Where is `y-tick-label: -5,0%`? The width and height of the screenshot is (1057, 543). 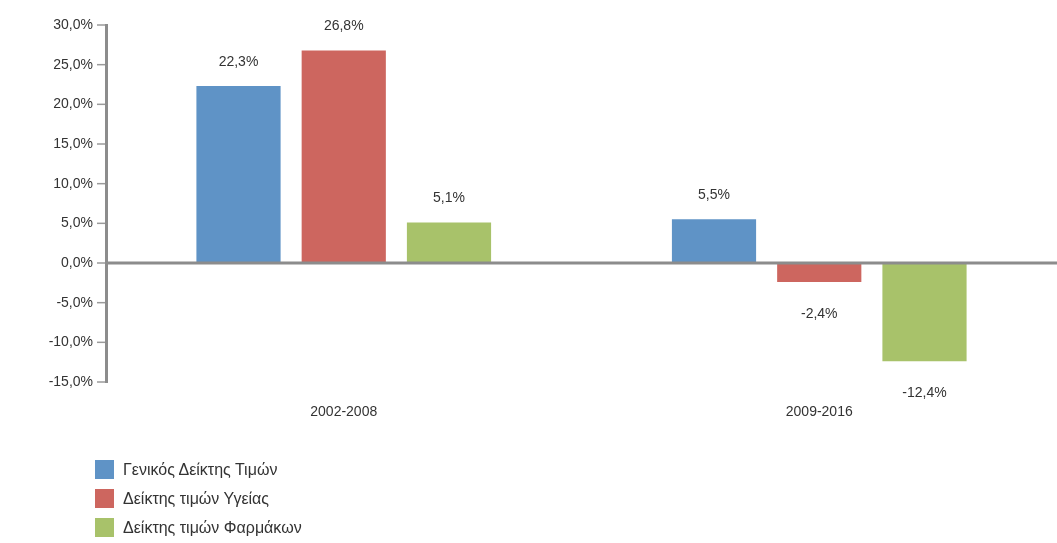
y-tick-label: -5,0% is located at coordinates (74, 301).